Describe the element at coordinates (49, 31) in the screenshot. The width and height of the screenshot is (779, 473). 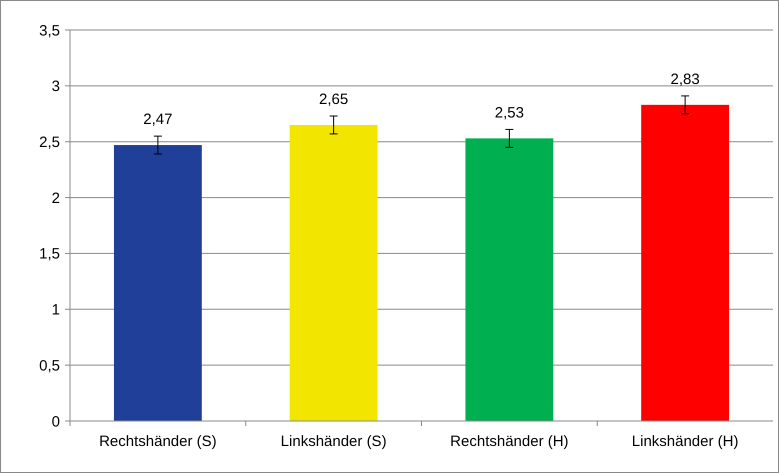
I see `y-tick-label: 3,5` at that location.